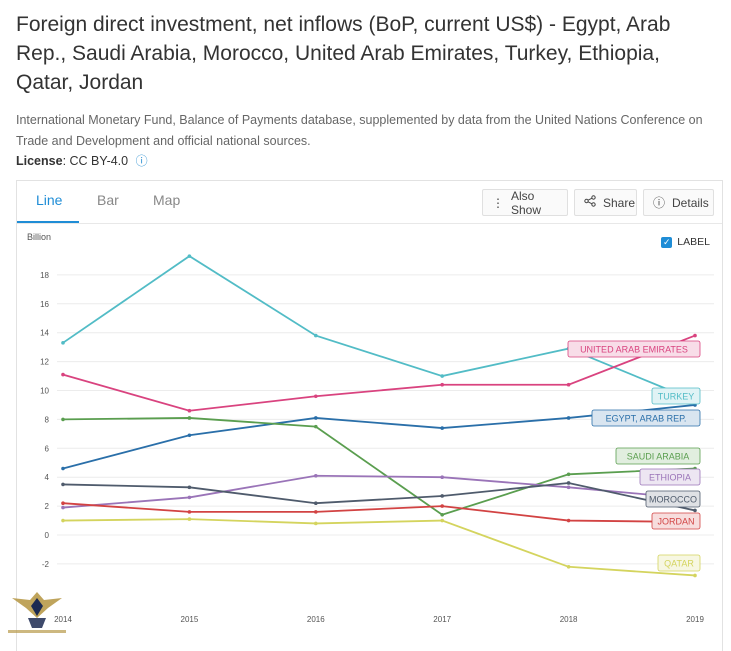 Image resolution: width=731 pixels, height=651 pixels. Describe the element at coordinates (590, 202) in the screenshot. I see `share-icon` at that location.